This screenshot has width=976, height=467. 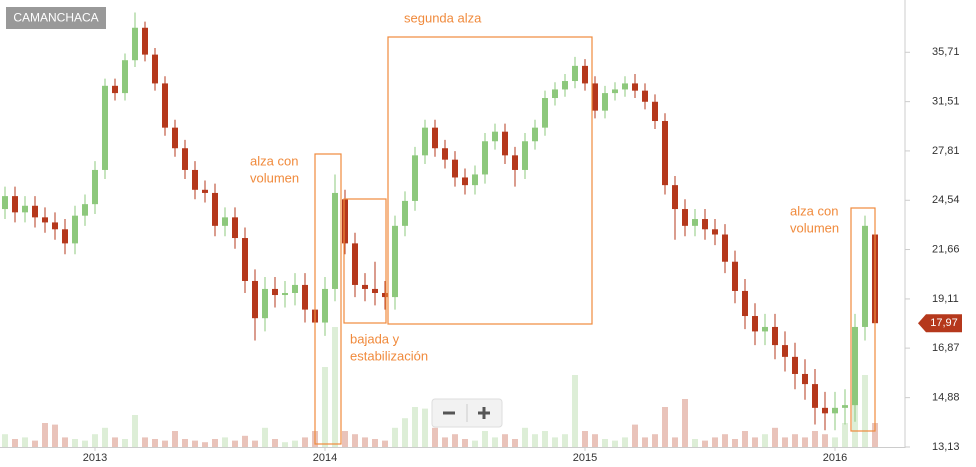 What do you see at coordinates (835, 458) in the screenshot?
I see `x-tick-label: 2016` at bounding box center [835, 458].